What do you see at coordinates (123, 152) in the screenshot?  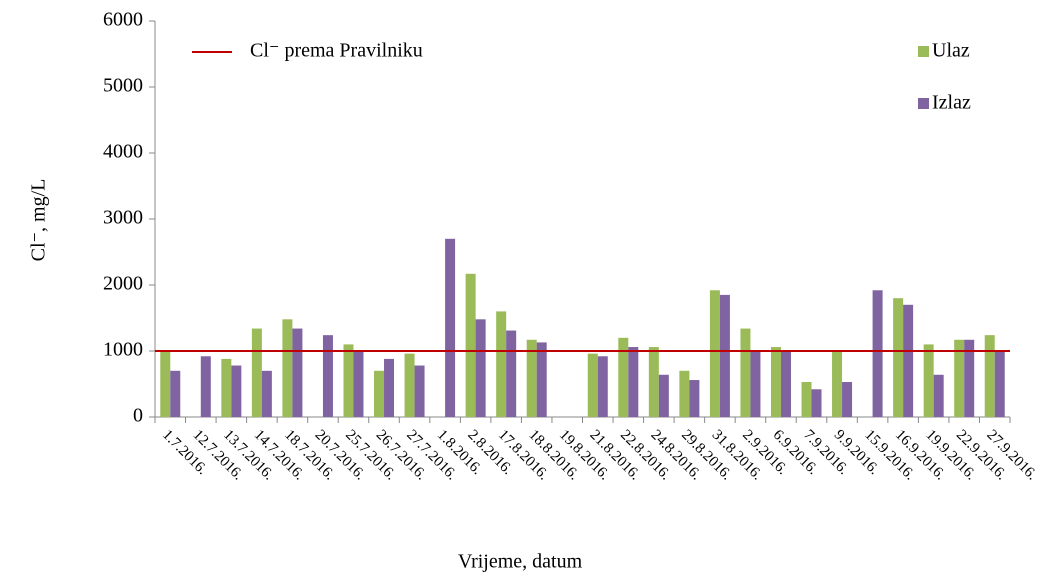 I see `y-tick-label: 4000` at bounding box center [123, 152].